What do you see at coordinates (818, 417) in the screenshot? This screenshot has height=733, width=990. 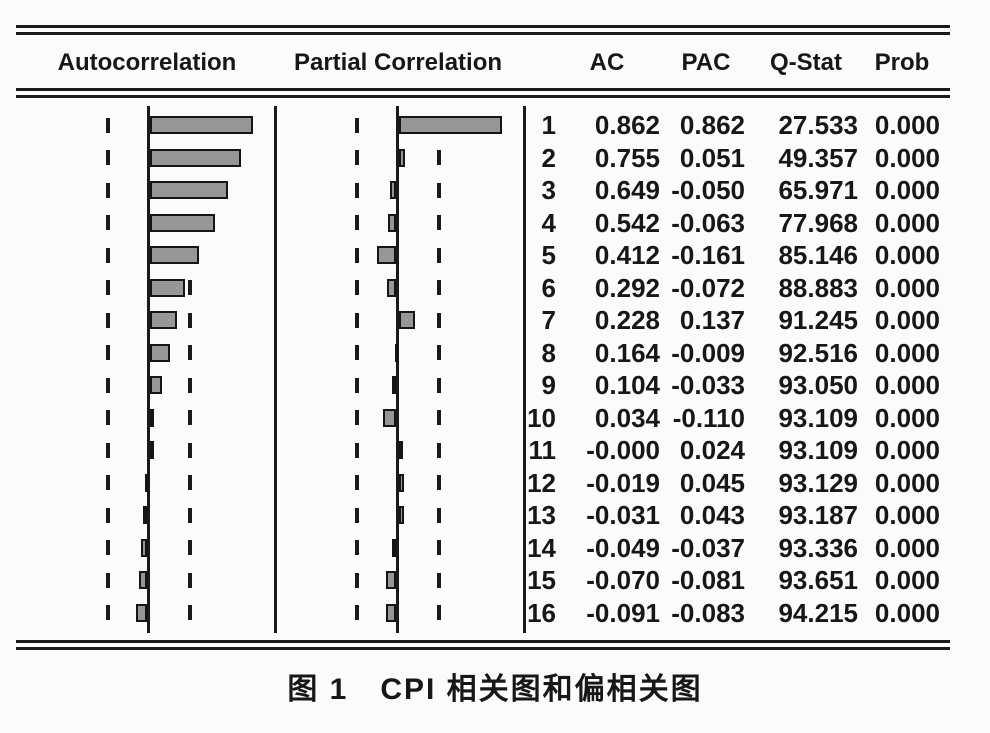 I see `qstat-value: 93.109` at bounding box center [818, 417].